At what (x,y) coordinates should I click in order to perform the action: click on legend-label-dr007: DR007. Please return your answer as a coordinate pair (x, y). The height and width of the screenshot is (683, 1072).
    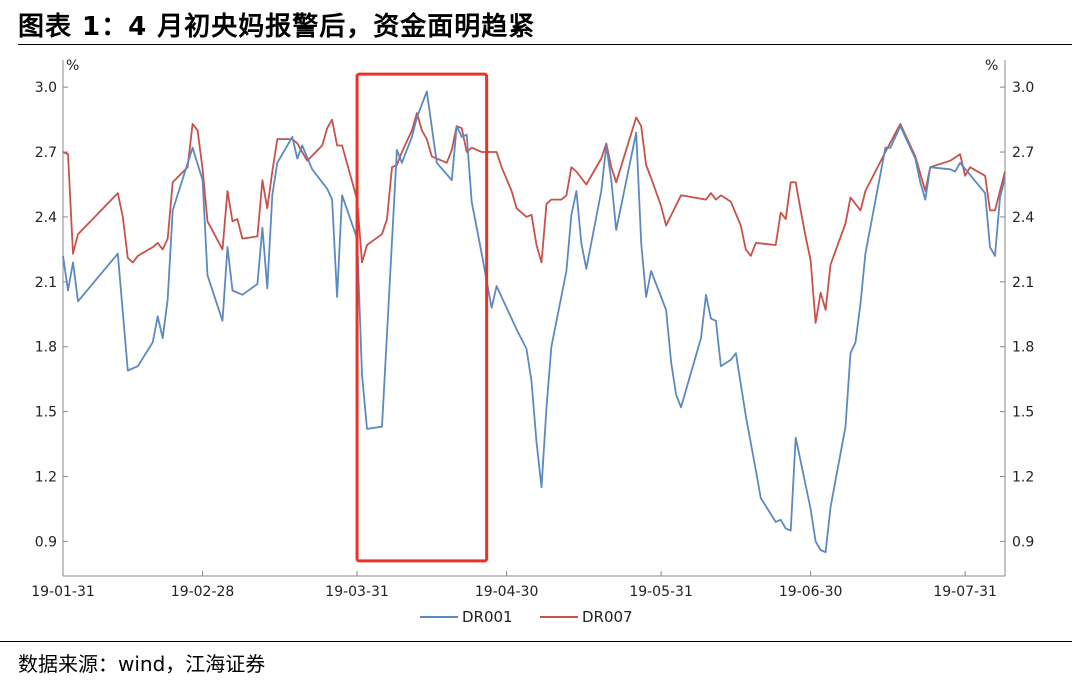
    Looking at the image, I should click on (607, 617).